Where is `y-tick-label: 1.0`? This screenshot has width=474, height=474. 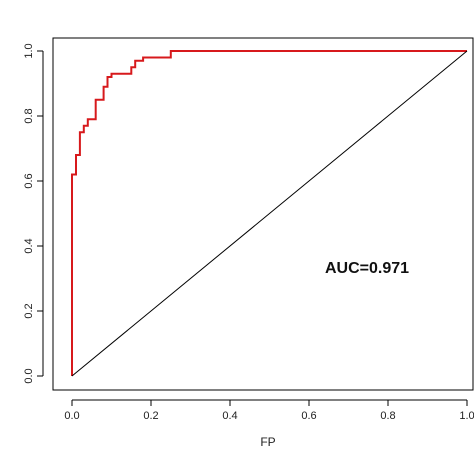
y-tick-label: 1.0 is located at coordinates (29, 50).